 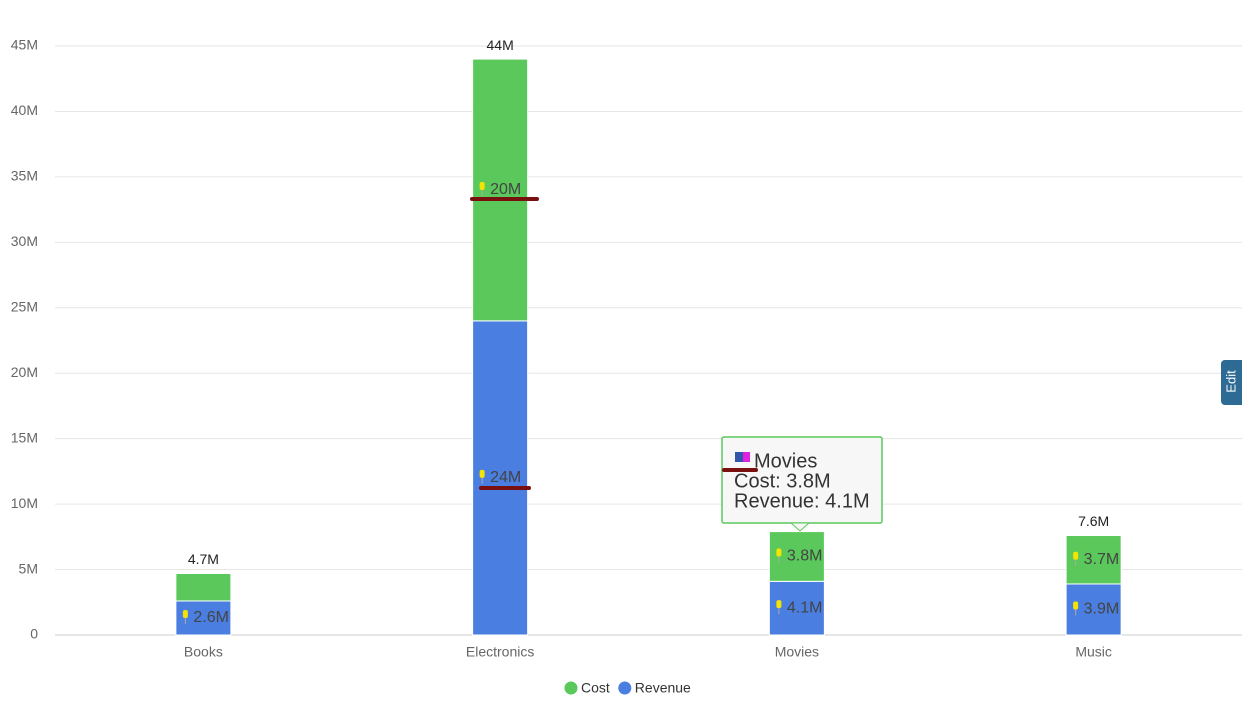 I want to click on y-tick-label: 0, so click(x=34, y=634).